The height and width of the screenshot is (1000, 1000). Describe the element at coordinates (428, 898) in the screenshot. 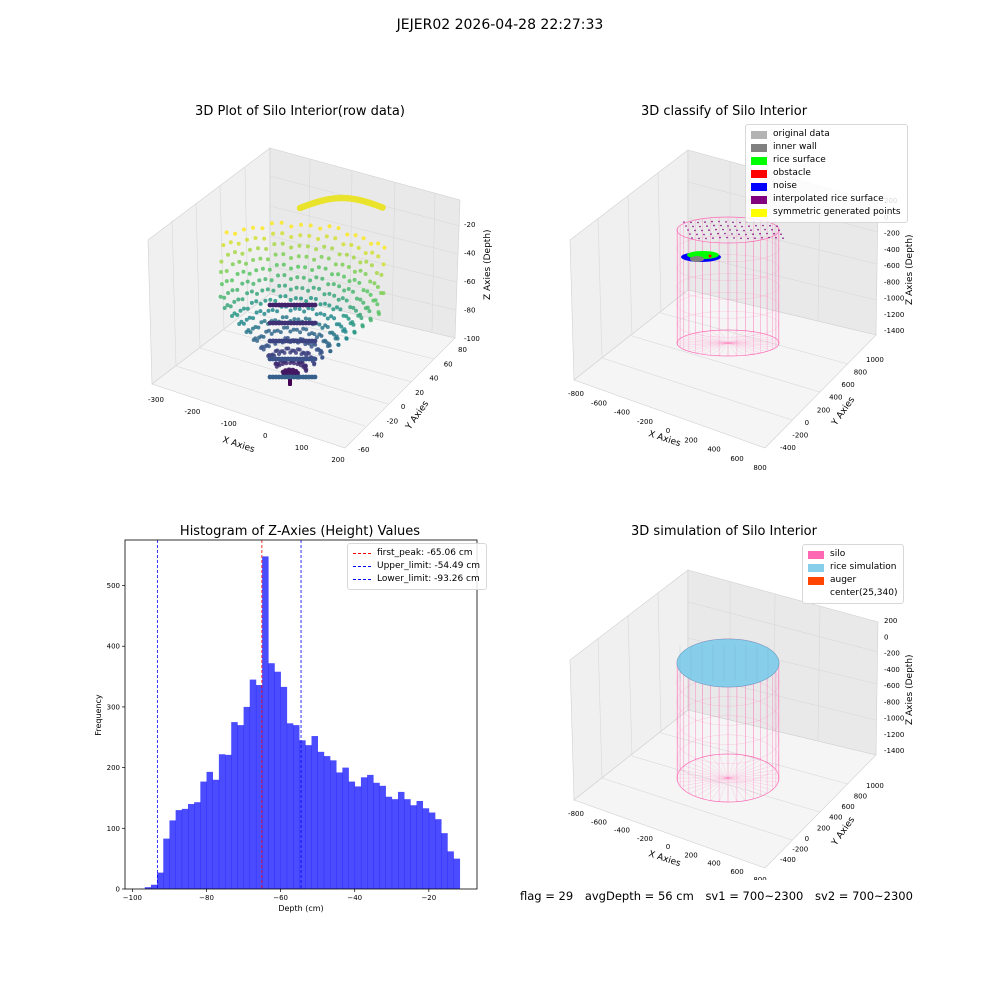

I see `histogram-x-tick-label: −20` at that location.